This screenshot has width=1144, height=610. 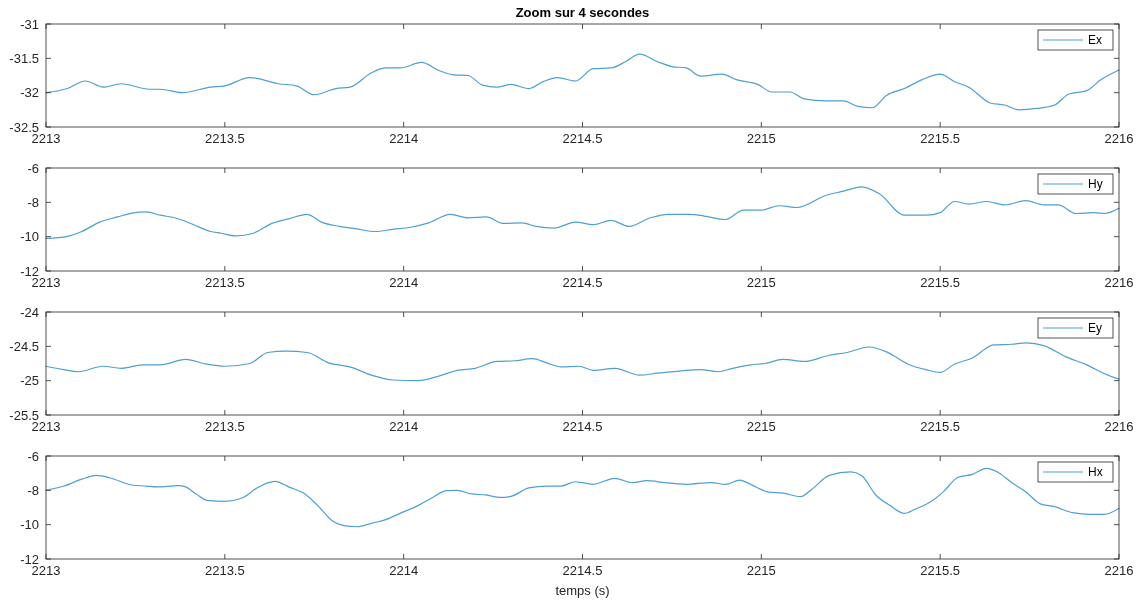 I want to click on x-axis-title: temps (s), so click(x=582, y=590).